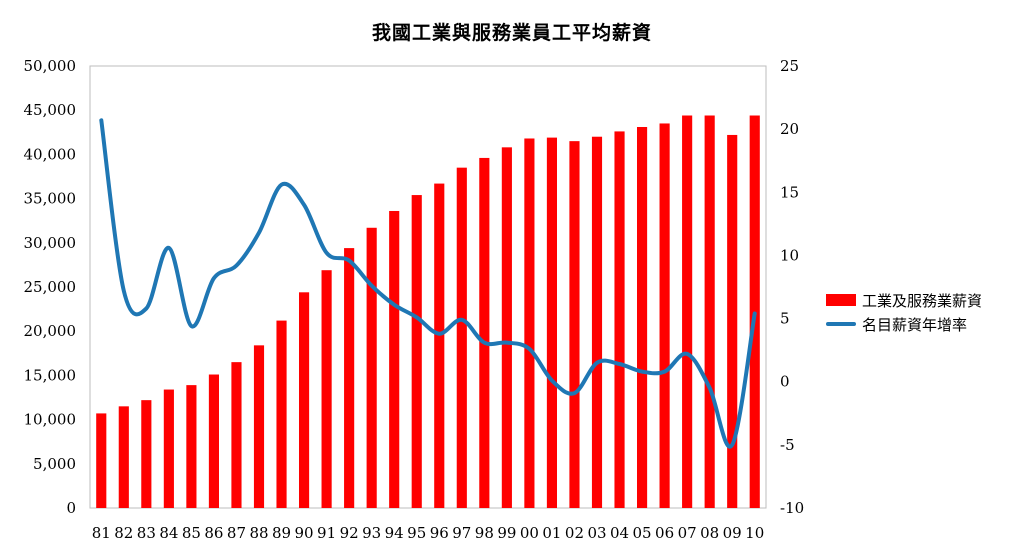  Describe the element at coordinates (50, 420) in the screenshot. I see `left-tick-label: 10,000` at that location.